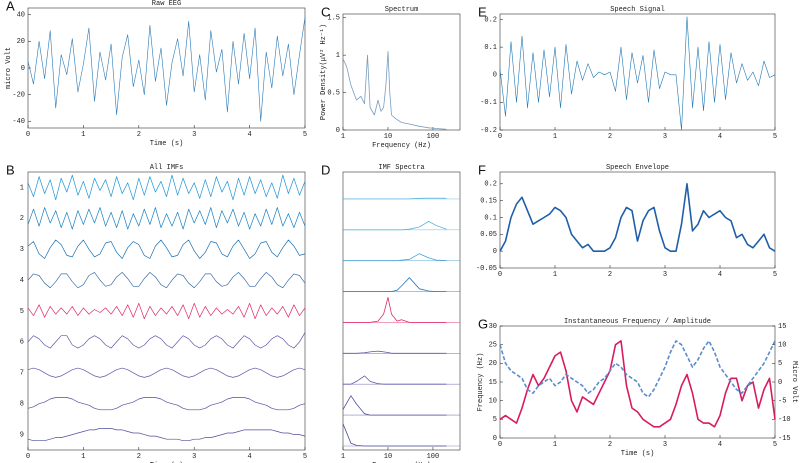 The width and height of the screenshot is (800, 463). What do you see at coordinates (18, 122) in the screenshot?
I see `y-tick-label: -40` at bounding box center [18, 122].